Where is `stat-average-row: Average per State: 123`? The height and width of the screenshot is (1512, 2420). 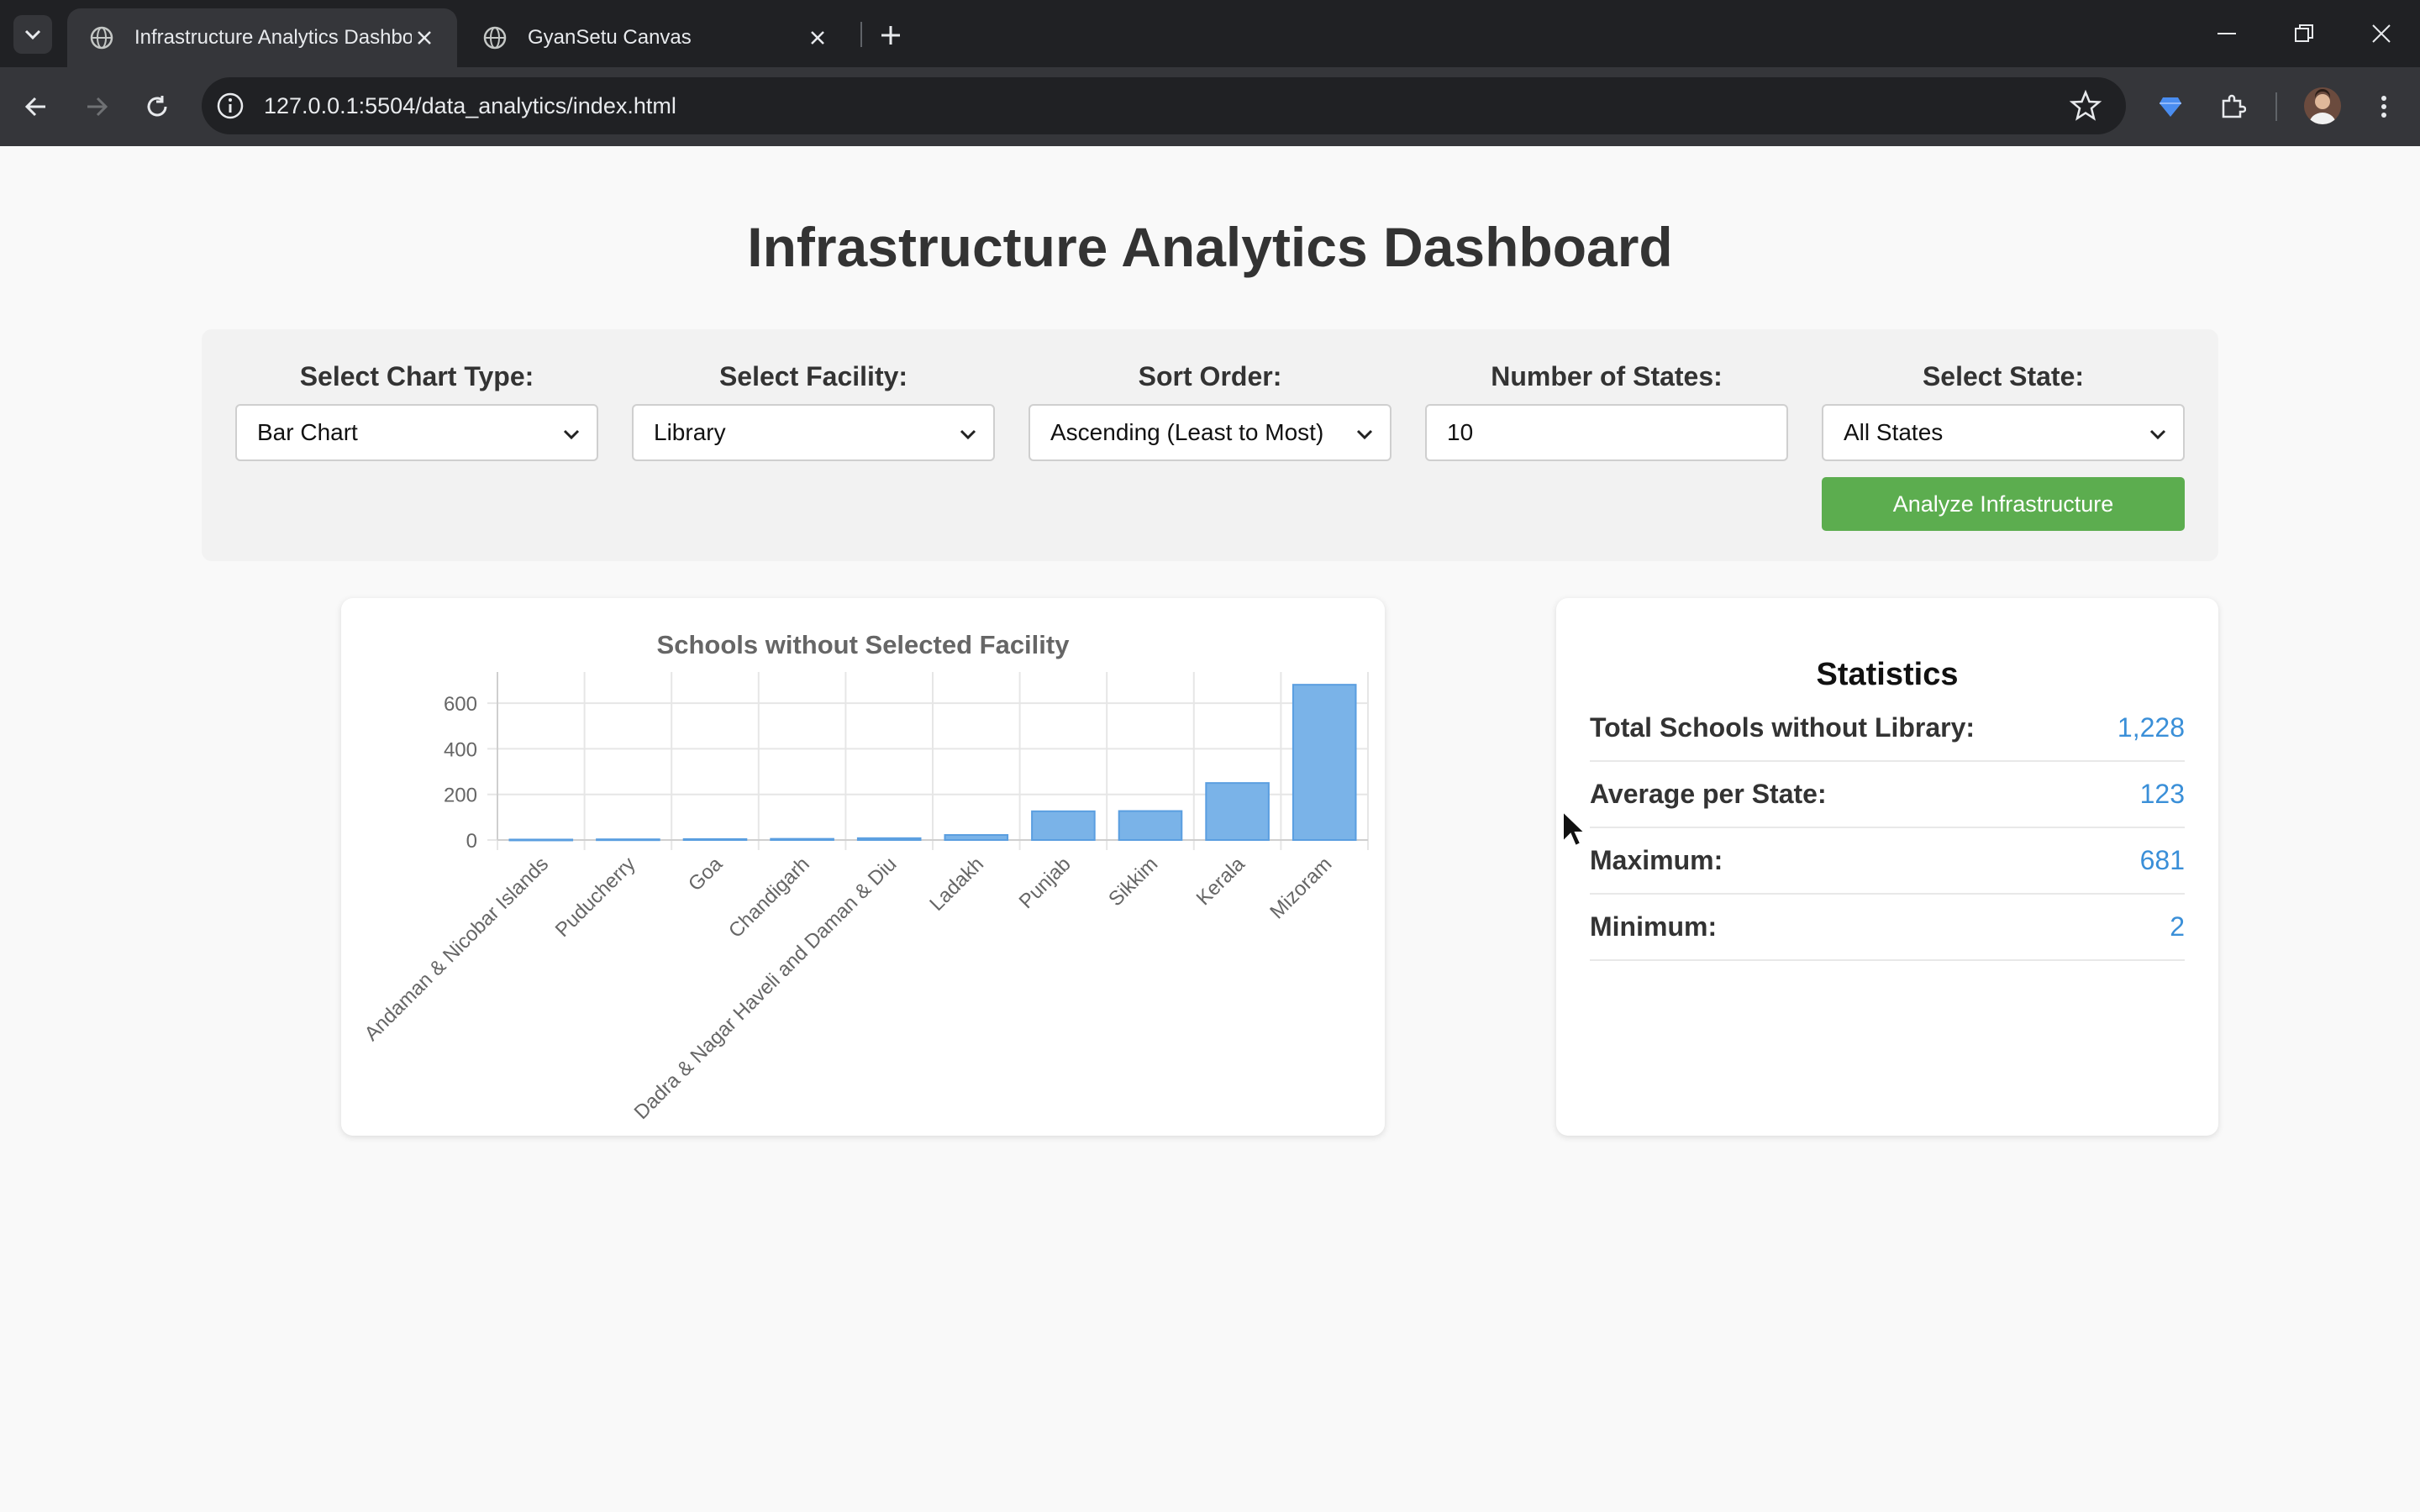 stat-average-row: Average per State: 123 is located at coordinates (1887, 795).